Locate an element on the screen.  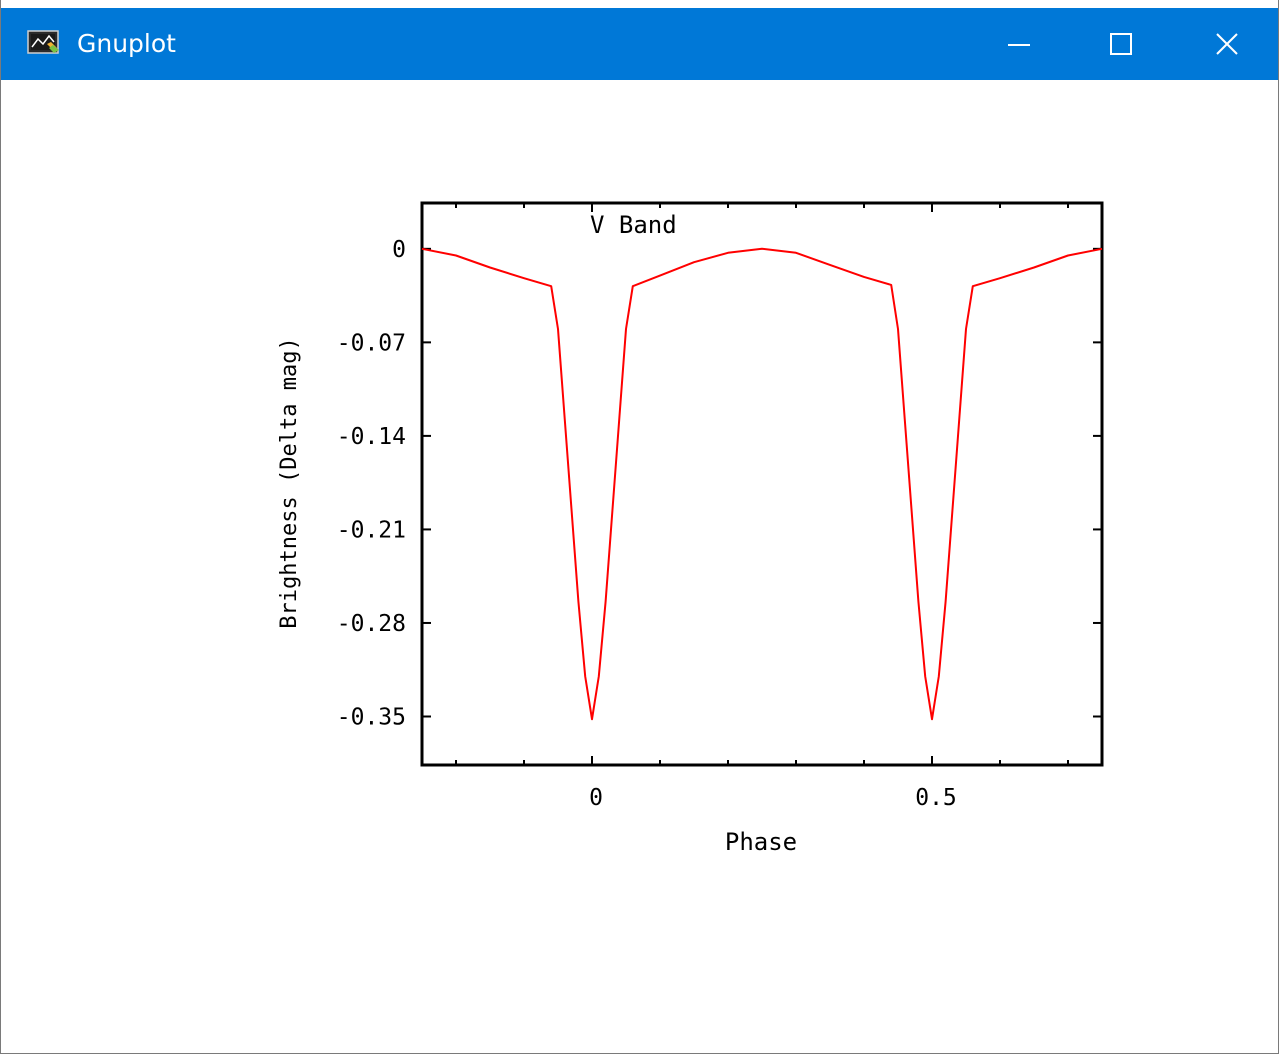
gnuplot-app-icon is located at coordinates (43, 42).